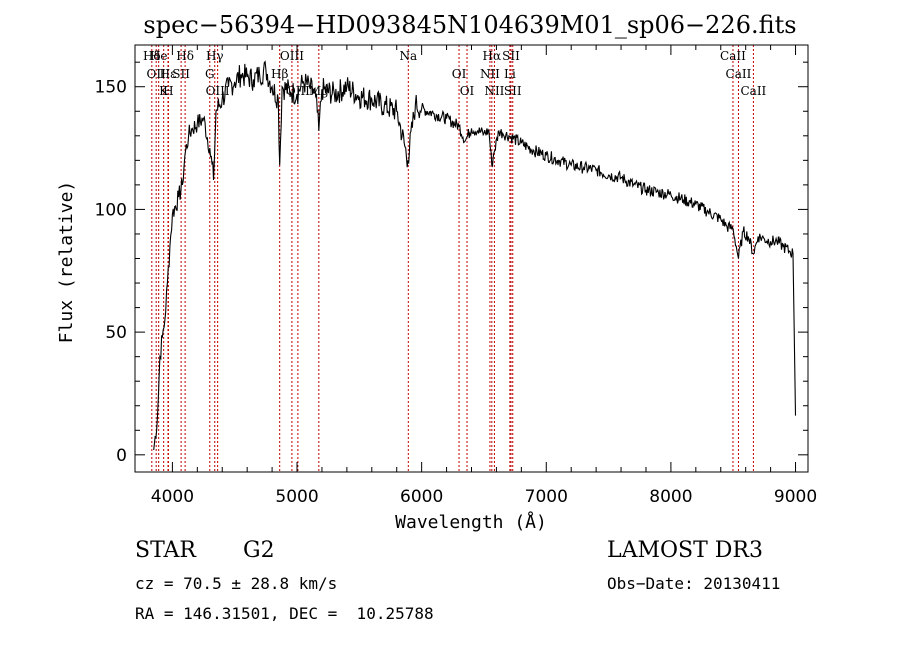  What do you see at coordinates (172, 497) in the screenshot?
I see `x-tick-label: 4000` at bounding box center [172, 497].